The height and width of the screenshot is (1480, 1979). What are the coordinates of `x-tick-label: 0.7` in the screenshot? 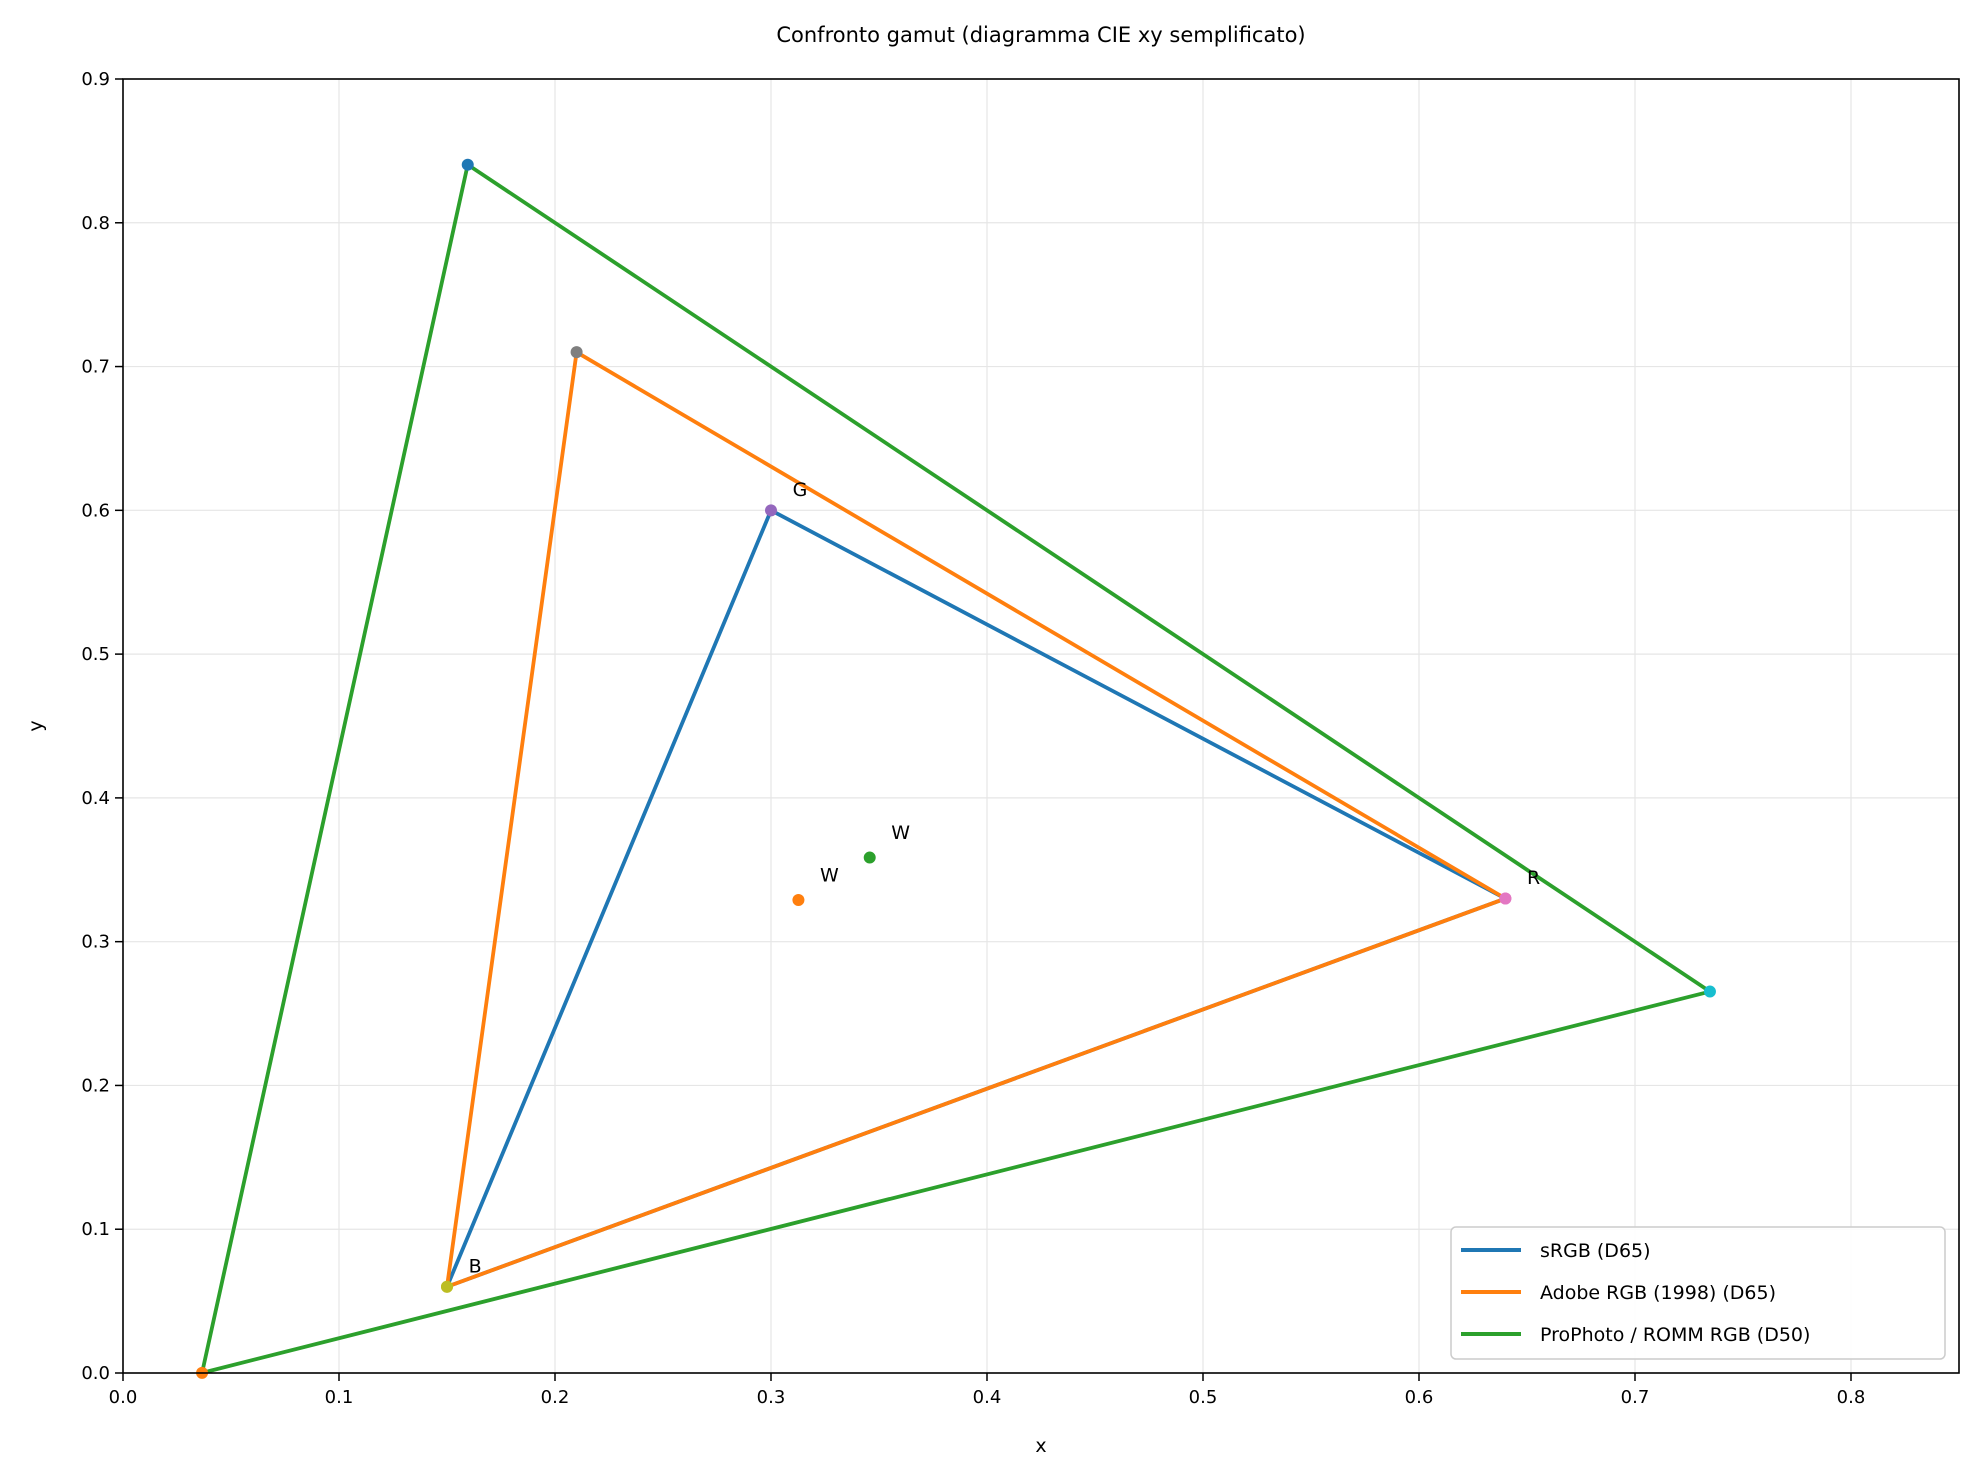 It's located at (1635, 1397).